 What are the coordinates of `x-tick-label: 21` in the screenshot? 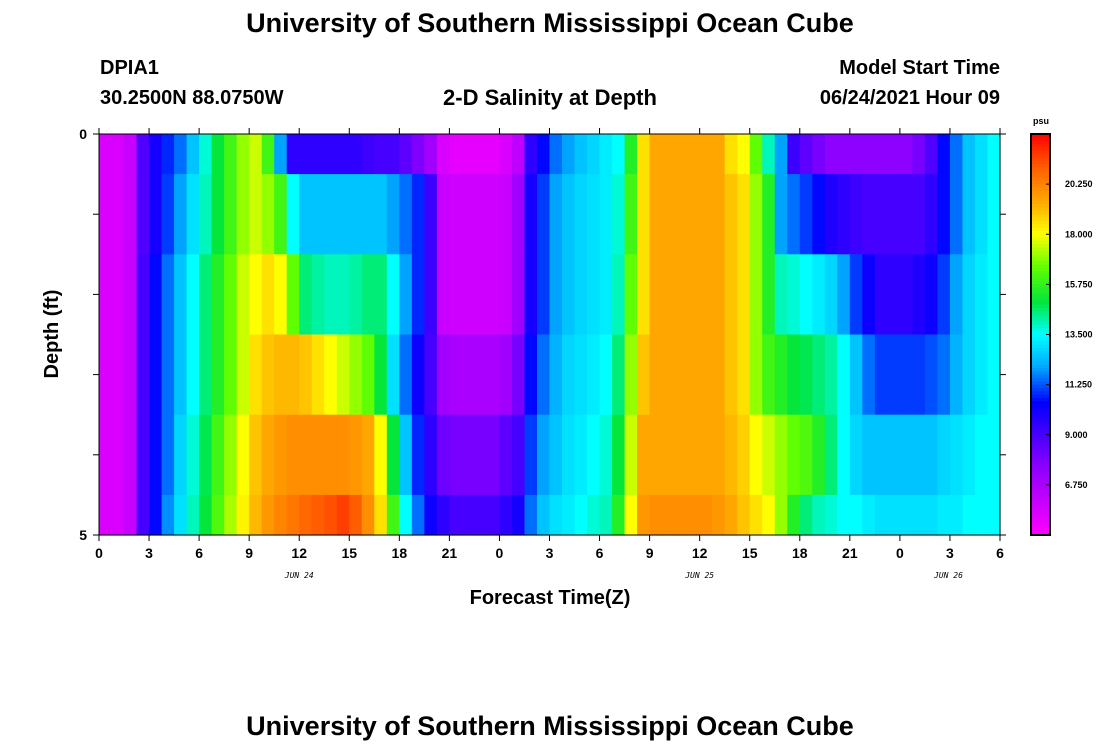 It's located at (850, 553).